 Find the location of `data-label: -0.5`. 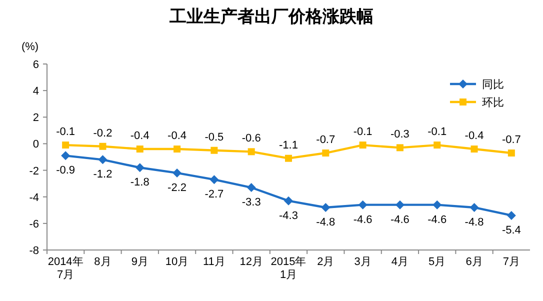

data-label: -0.5 is located at coordinates (214, 137).